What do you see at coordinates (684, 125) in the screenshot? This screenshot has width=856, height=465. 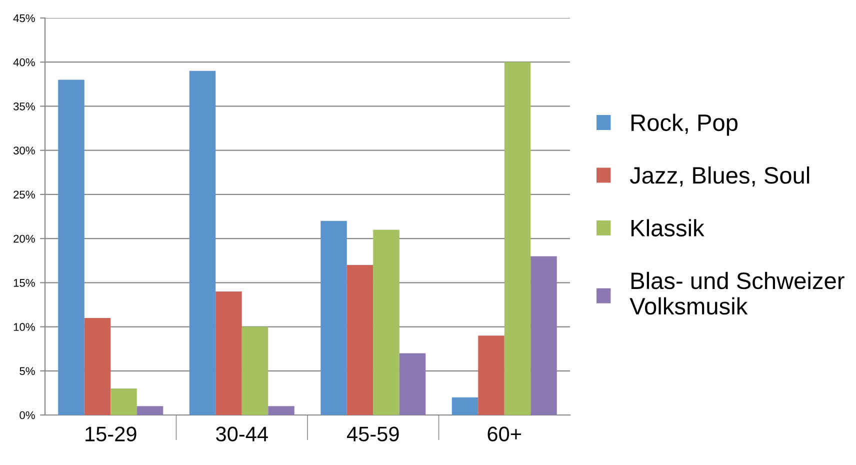 I see `legend-label: Rock, Pop` at bounding box center [684, 125].